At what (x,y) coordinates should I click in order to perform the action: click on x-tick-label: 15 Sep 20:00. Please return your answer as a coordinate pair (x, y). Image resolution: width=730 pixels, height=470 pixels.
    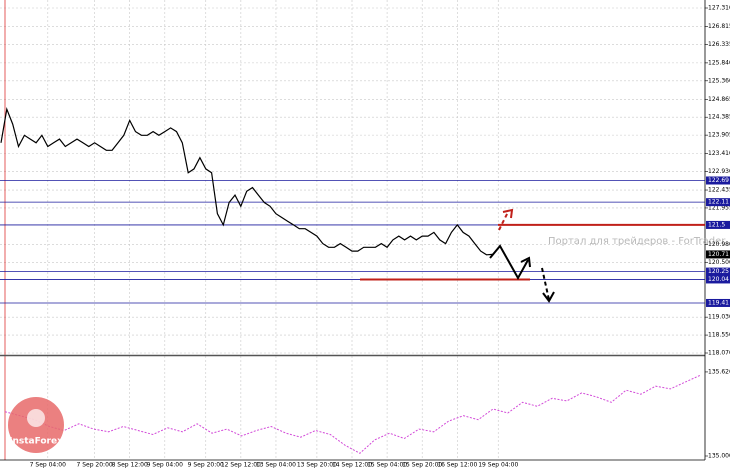
    Looking at the image, I should click on (422, 465).